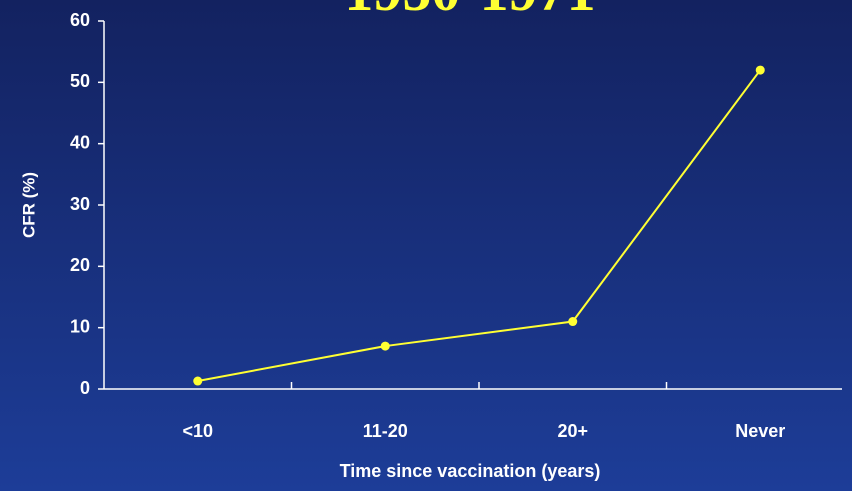 The width and height of the screenshot is (852, 491). What do you see at coordinates (385, 431) in the screenshot?
I see `x-tick-label: 11-20` at bounding box center [385, 431].